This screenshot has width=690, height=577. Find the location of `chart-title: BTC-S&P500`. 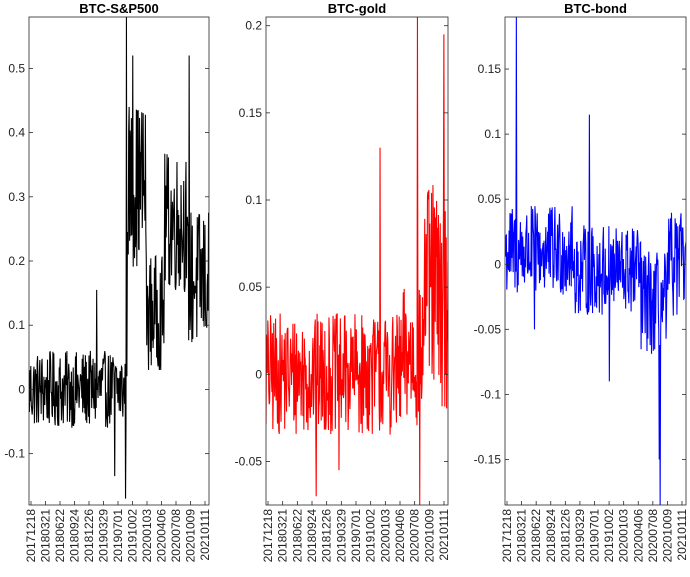

chart-title: BTC-S&P500 is located at coordinates (118, 8).